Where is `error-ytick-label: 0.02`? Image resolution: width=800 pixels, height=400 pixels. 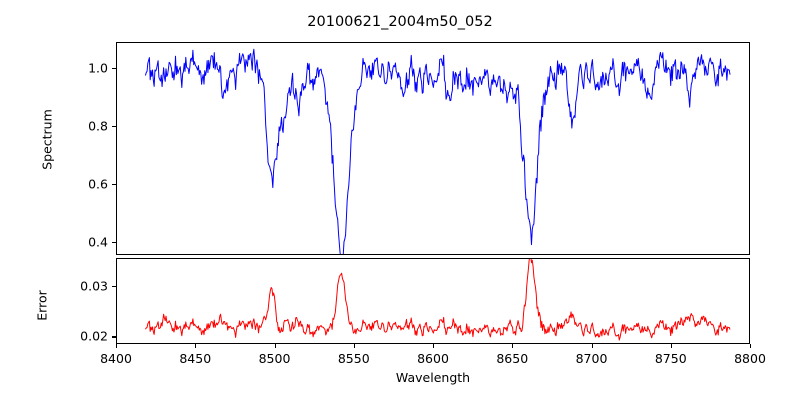
error-ytick-label: 0.02 is located at coordinates (94, 336).